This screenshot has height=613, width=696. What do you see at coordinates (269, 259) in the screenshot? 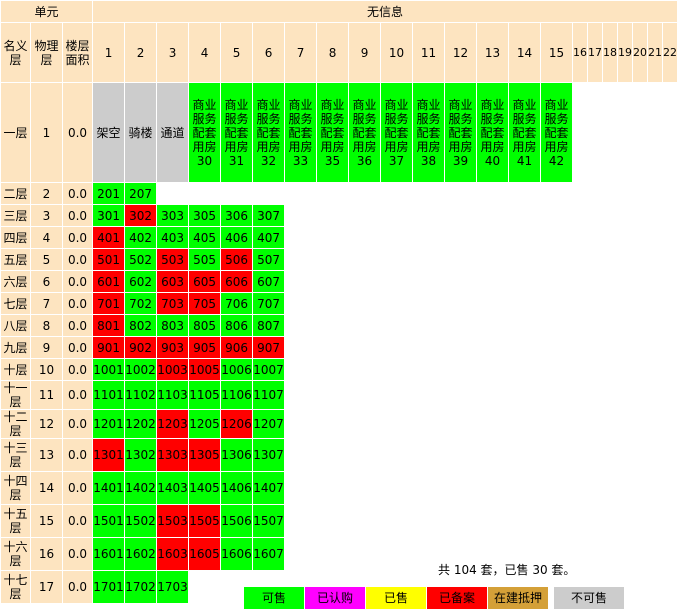
I see `room-cell: 507` at bounding box center [269, 259].